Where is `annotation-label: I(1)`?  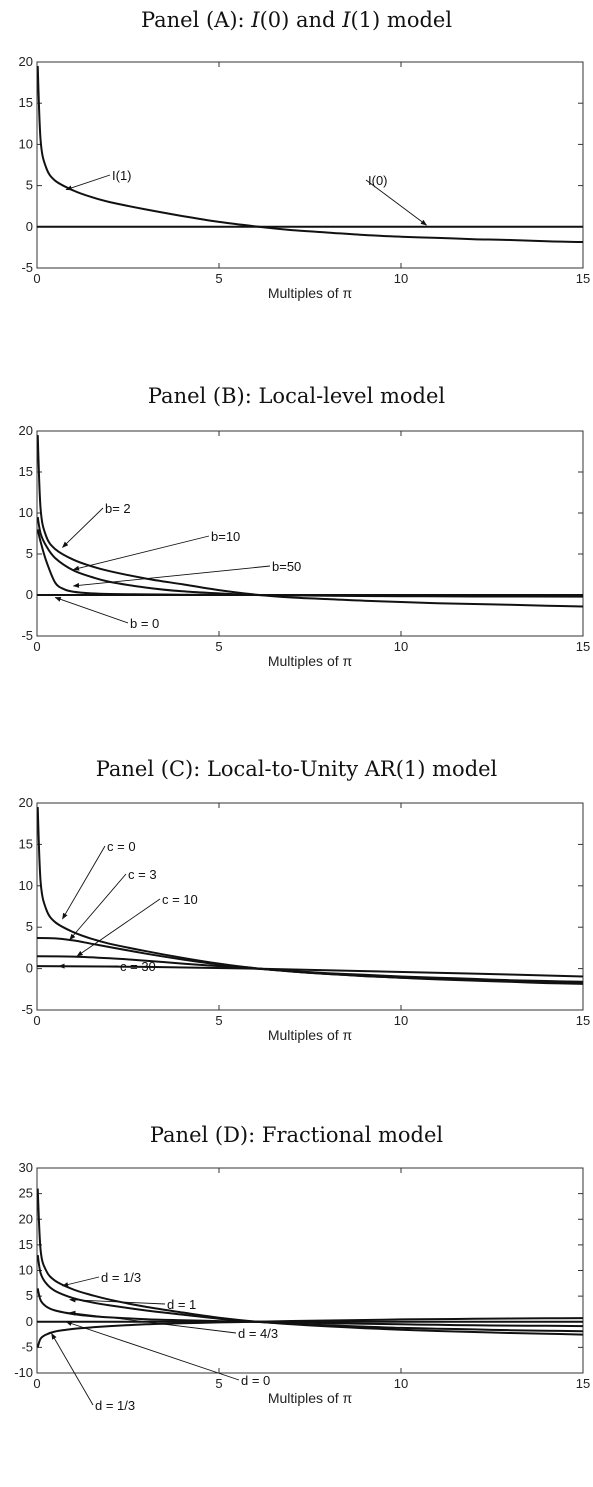 annotation-label: I(1) is located at coordinates (122, 175).